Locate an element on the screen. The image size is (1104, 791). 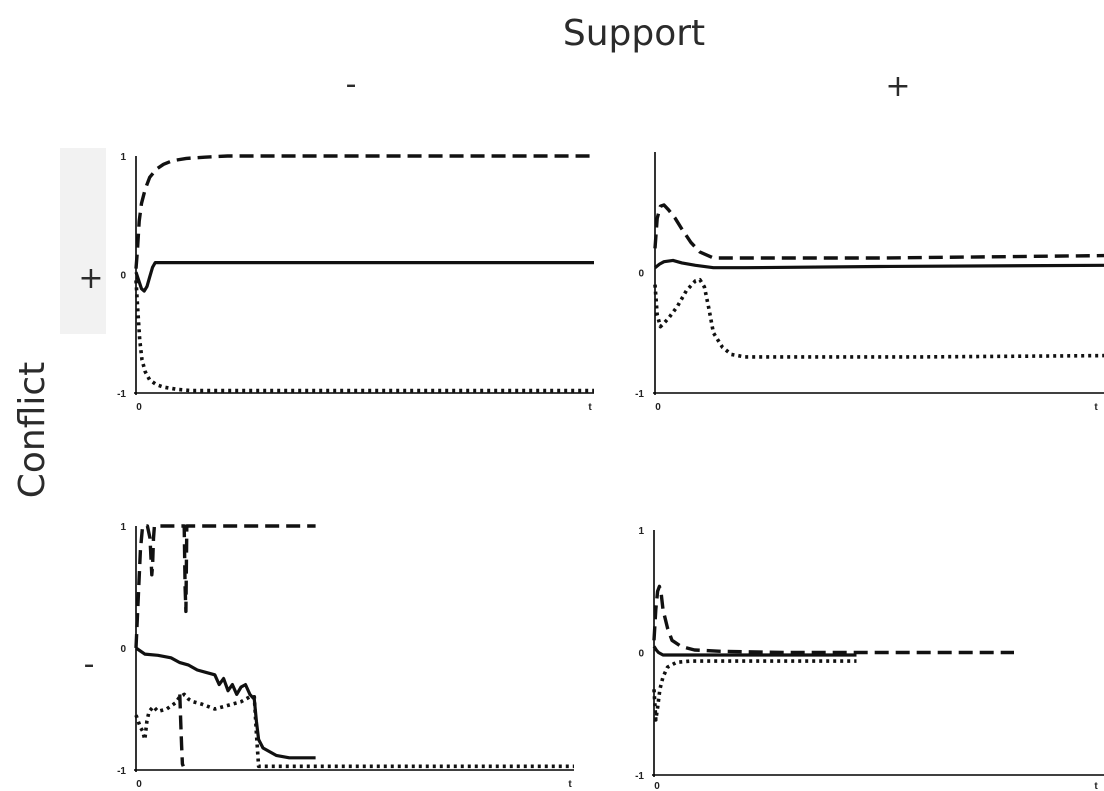
panel-support-plus-conflict-minus: 1 0 -1 0 t is located at coordinates (869, 658).